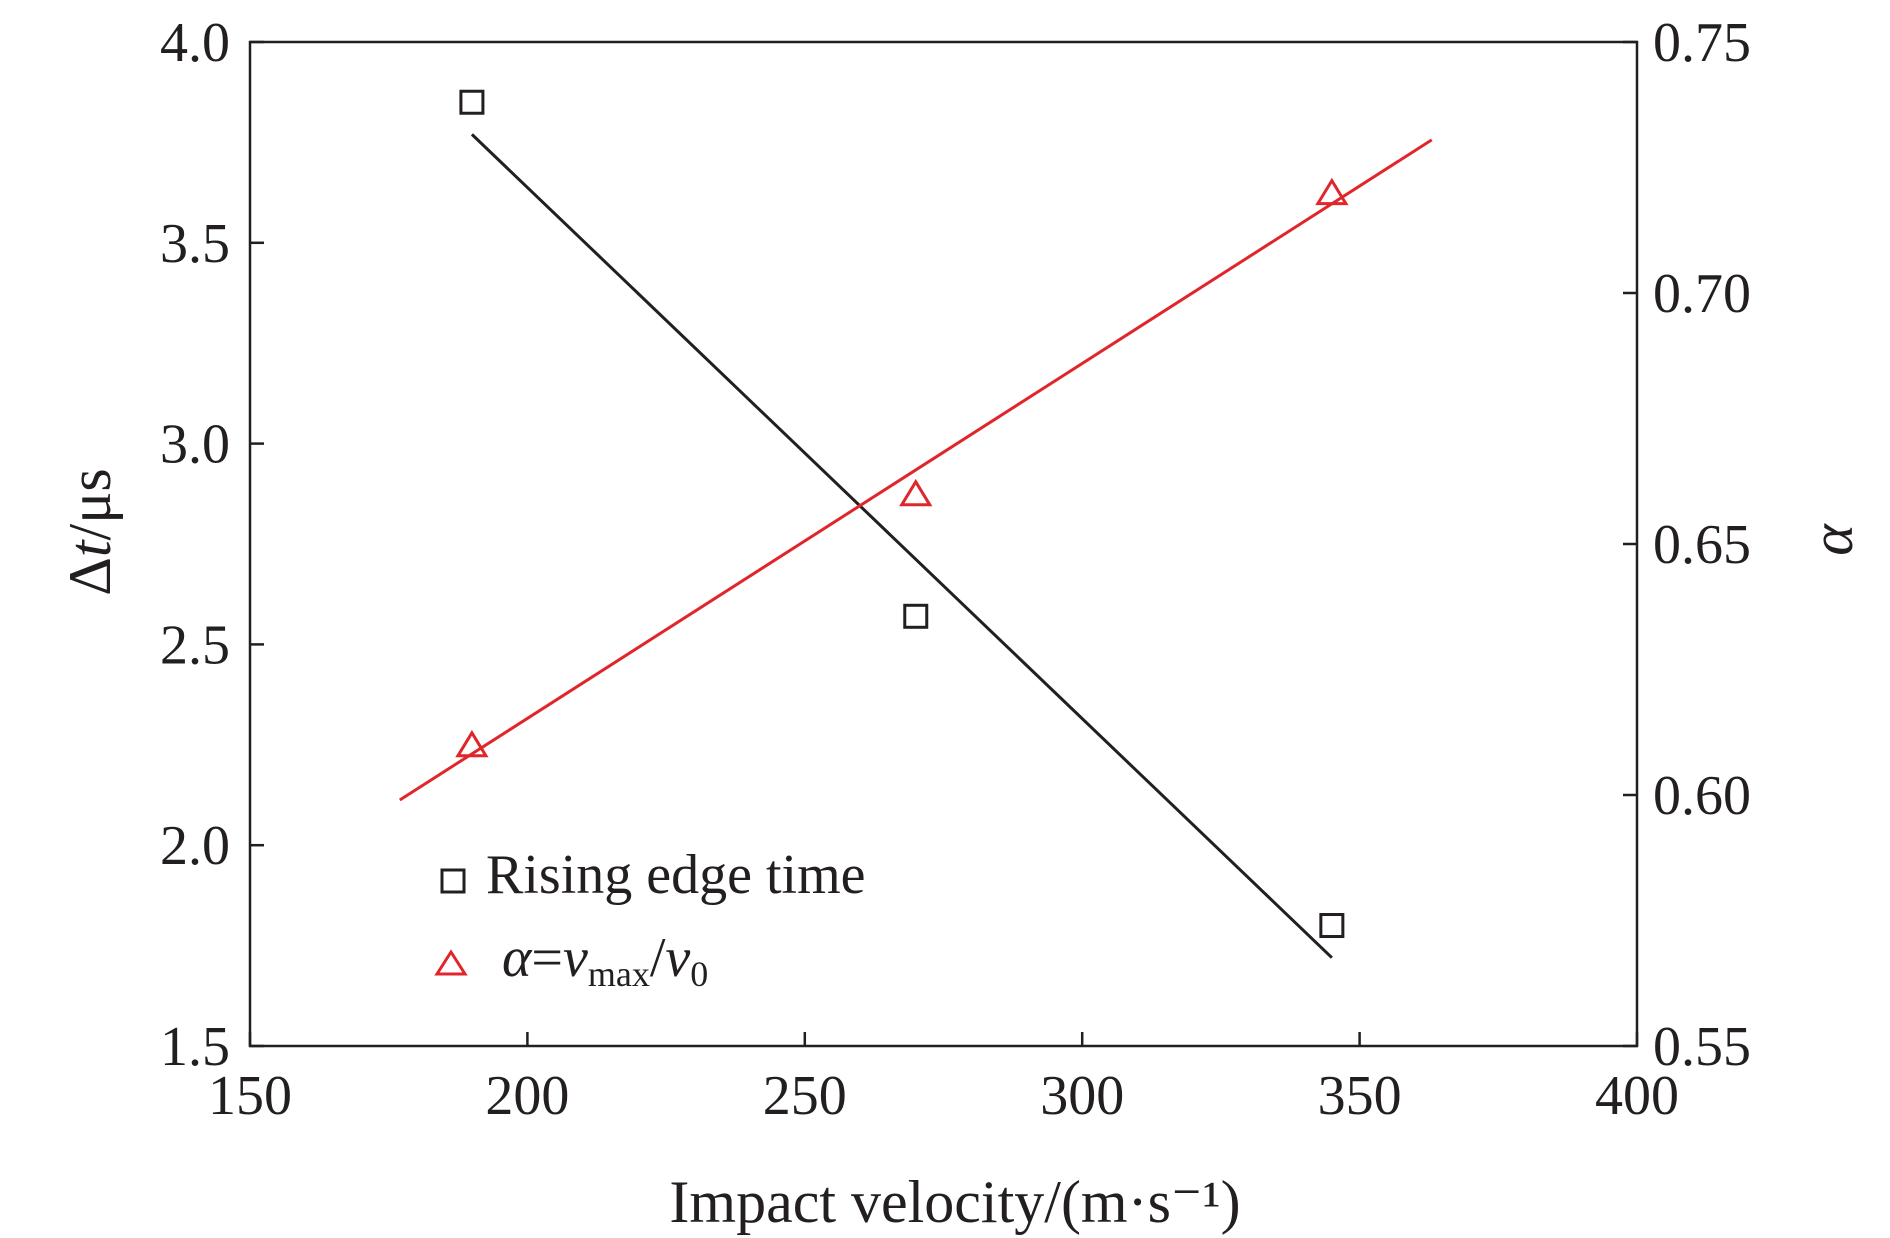  Describe the element at coordinates (805, 1096) in the screenshot. I see `x-tick-label: 250` at that location.